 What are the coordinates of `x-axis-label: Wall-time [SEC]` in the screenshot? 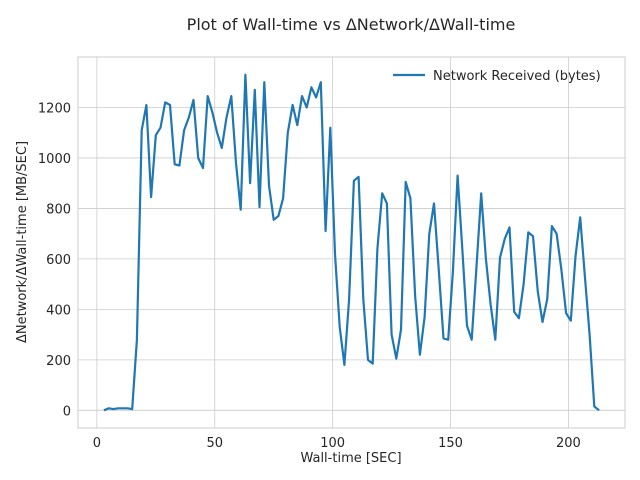 It's located at (350, 458).